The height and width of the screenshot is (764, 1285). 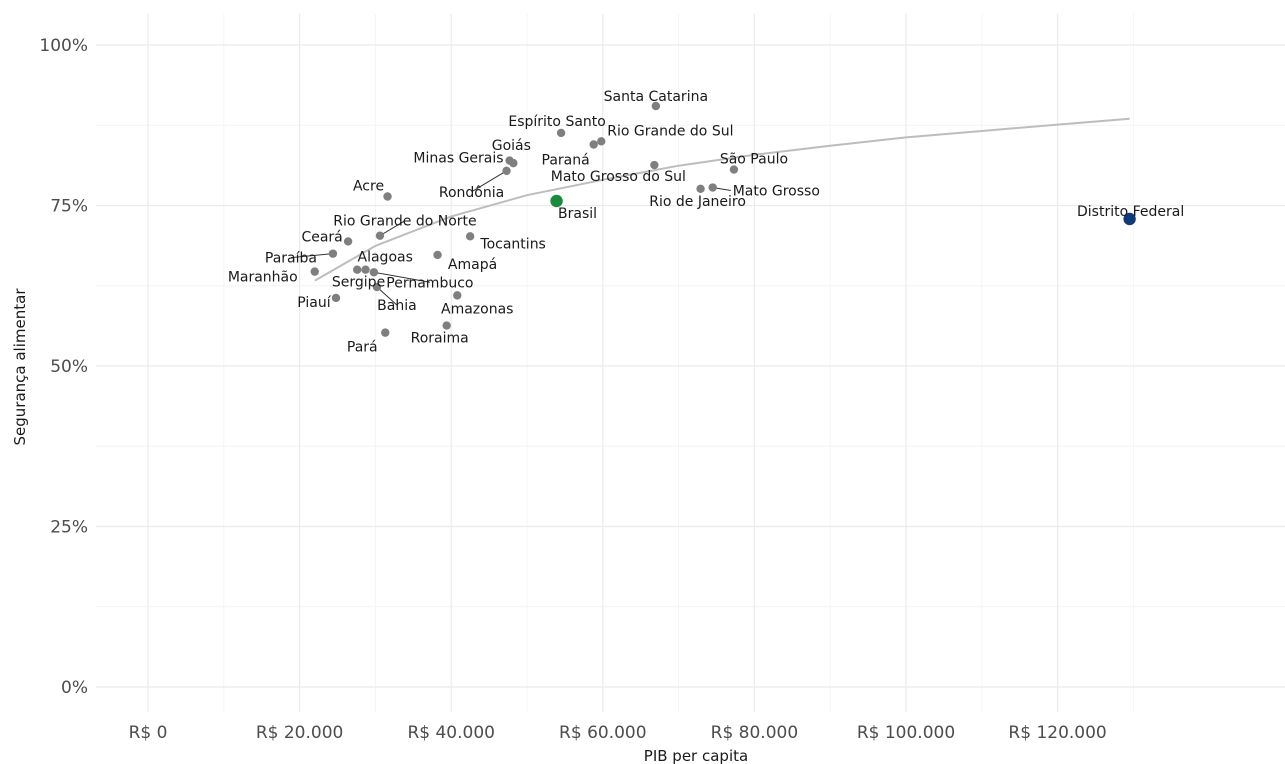 I want to click on point-amazonas, so click(x=457, y=295).